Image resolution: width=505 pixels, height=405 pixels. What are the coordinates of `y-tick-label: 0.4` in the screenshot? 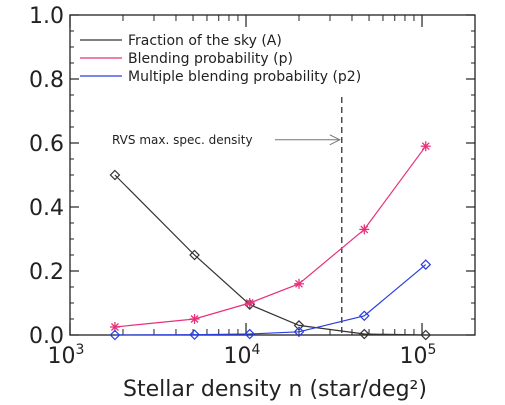 It's located at (46, 208).